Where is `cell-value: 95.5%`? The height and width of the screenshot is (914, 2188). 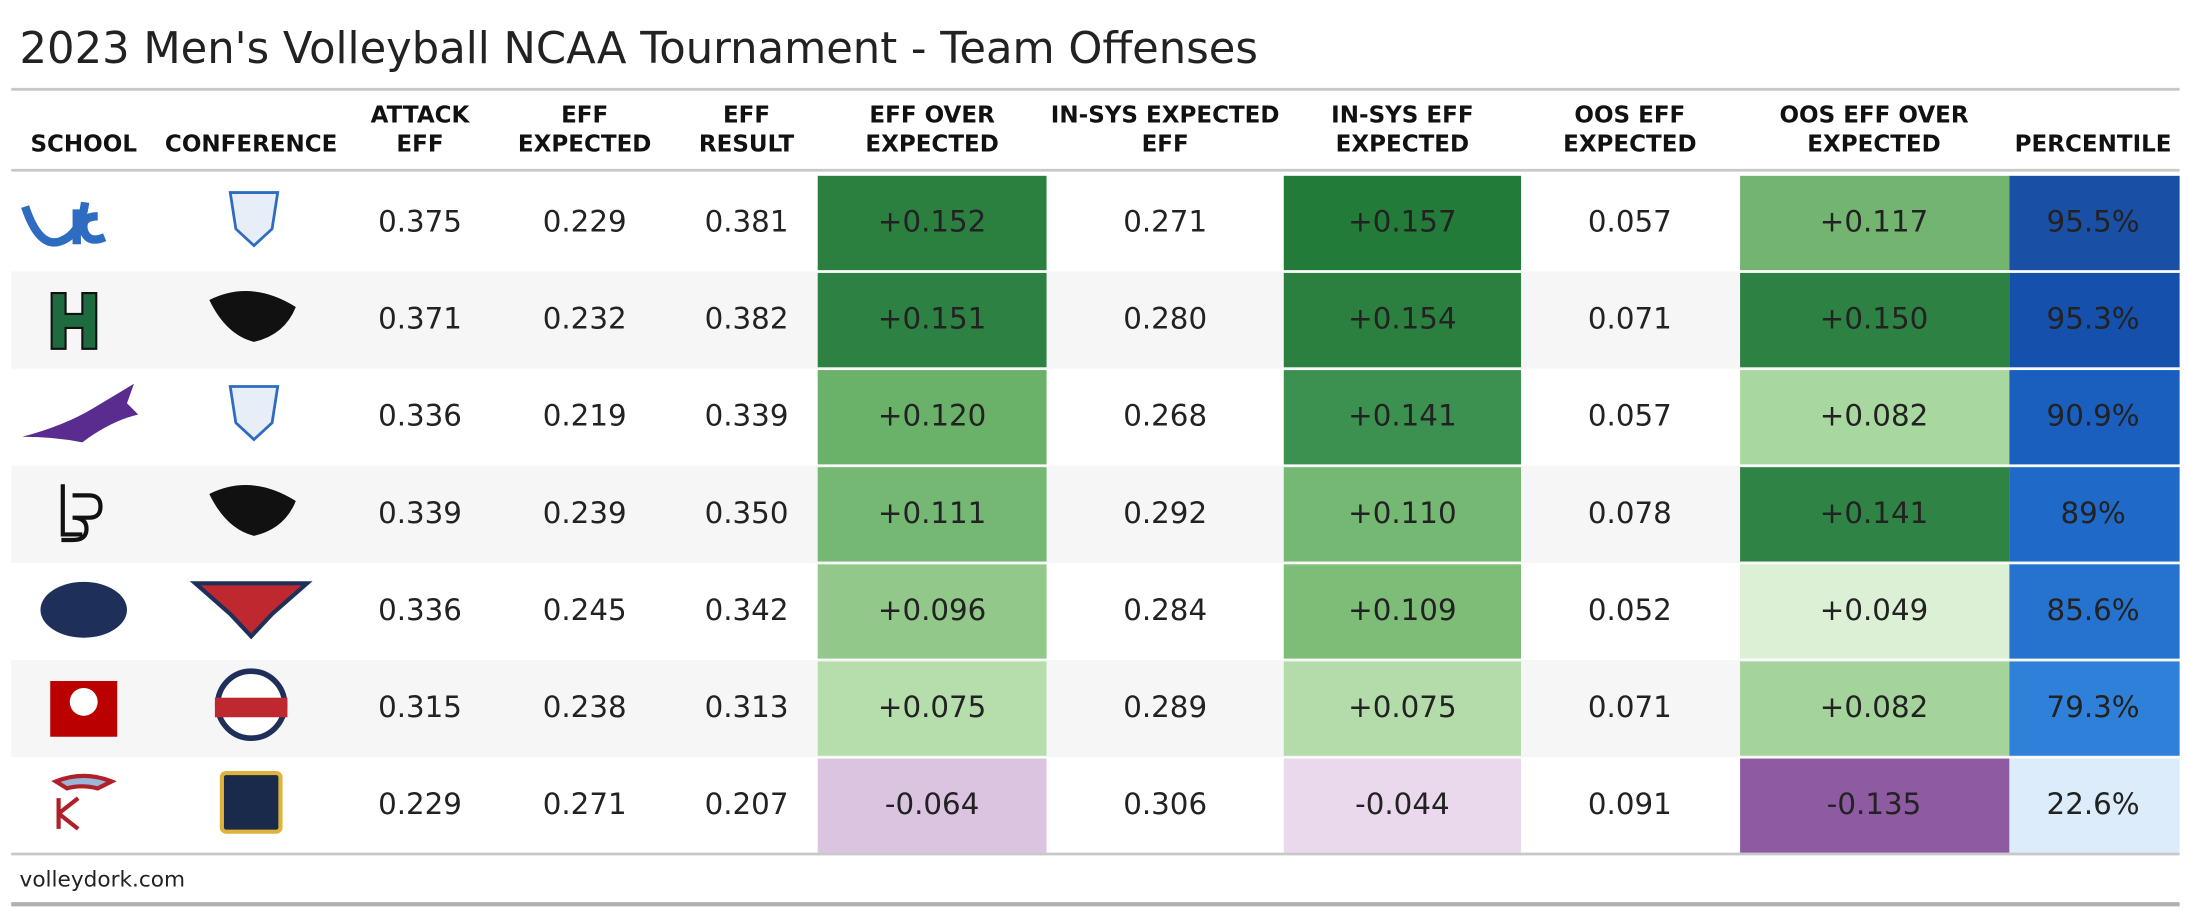 cell-value: 95.5% is located at coordinates (2093, 221).